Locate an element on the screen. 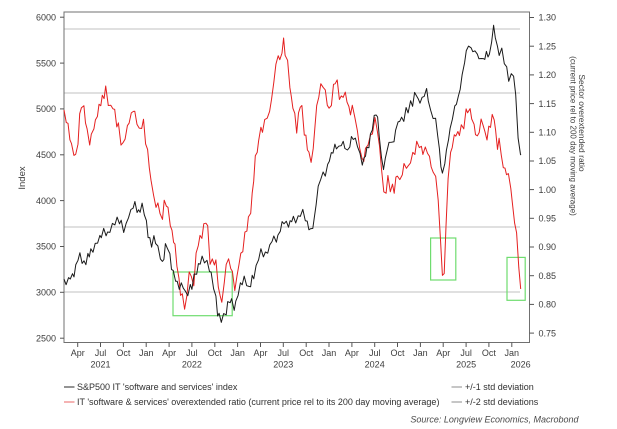  svg-text:S&P500 IT 'software and servic: S&P500 IT 'software and services' index is located at coordinates (157, 387).